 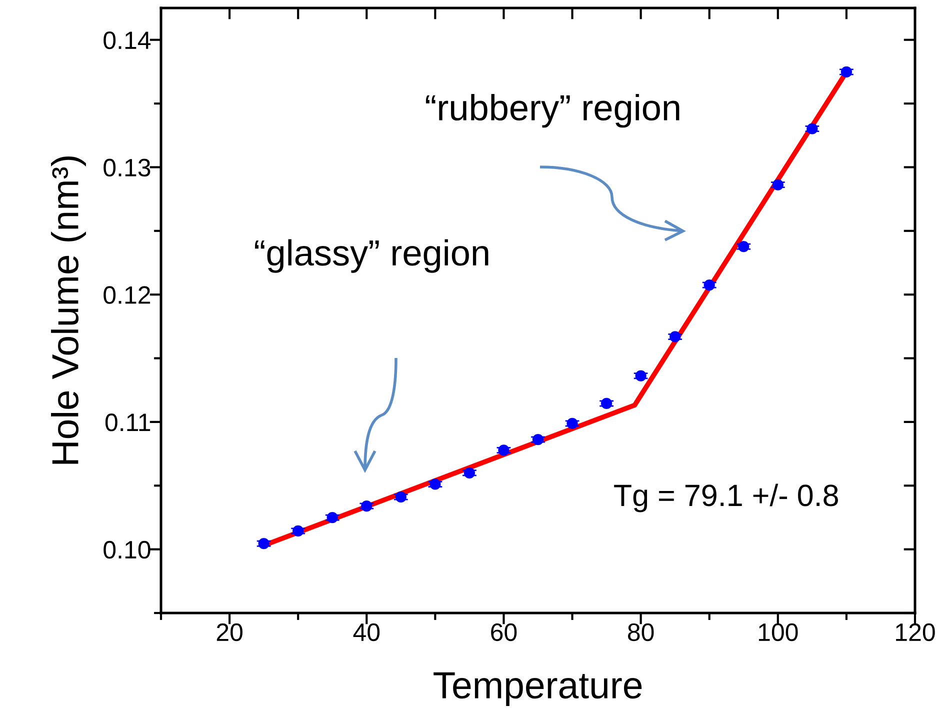 What do you see at coordinates (127, 295) in the screenshot?
I see `y-tick-label: 0.12` at bounding box center [127, 295].